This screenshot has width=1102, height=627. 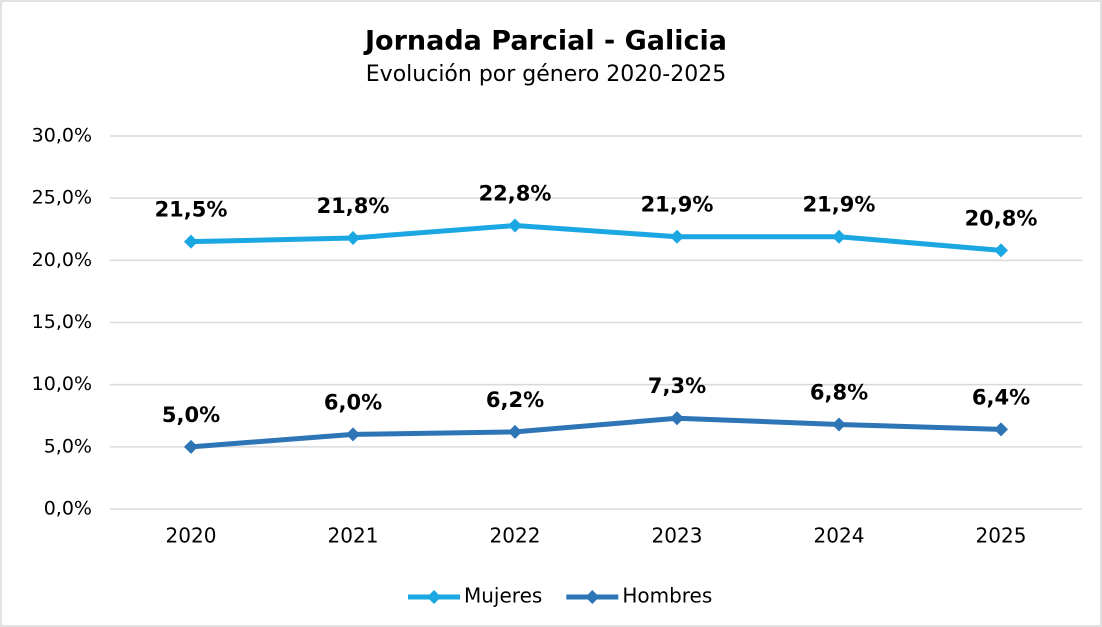 I want to click on y-tick-label: 0,0%, so click(x=68, y=509).